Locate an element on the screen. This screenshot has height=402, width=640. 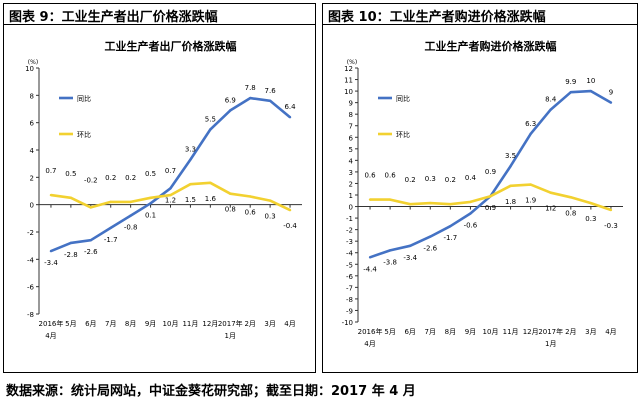
data-label-yoy: -3.4 is located at coordinates (410, 258).